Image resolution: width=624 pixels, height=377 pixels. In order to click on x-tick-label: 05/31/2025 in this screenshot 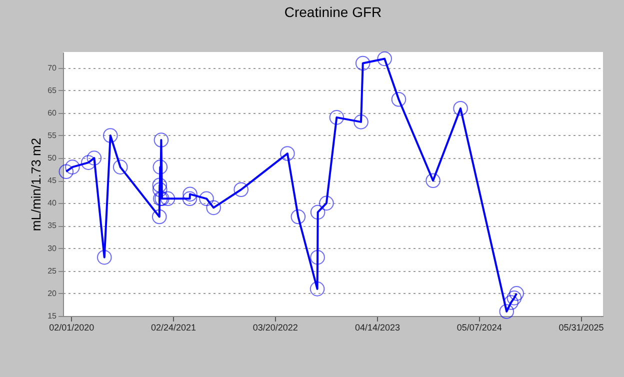, I will do `click(581, 327)`.